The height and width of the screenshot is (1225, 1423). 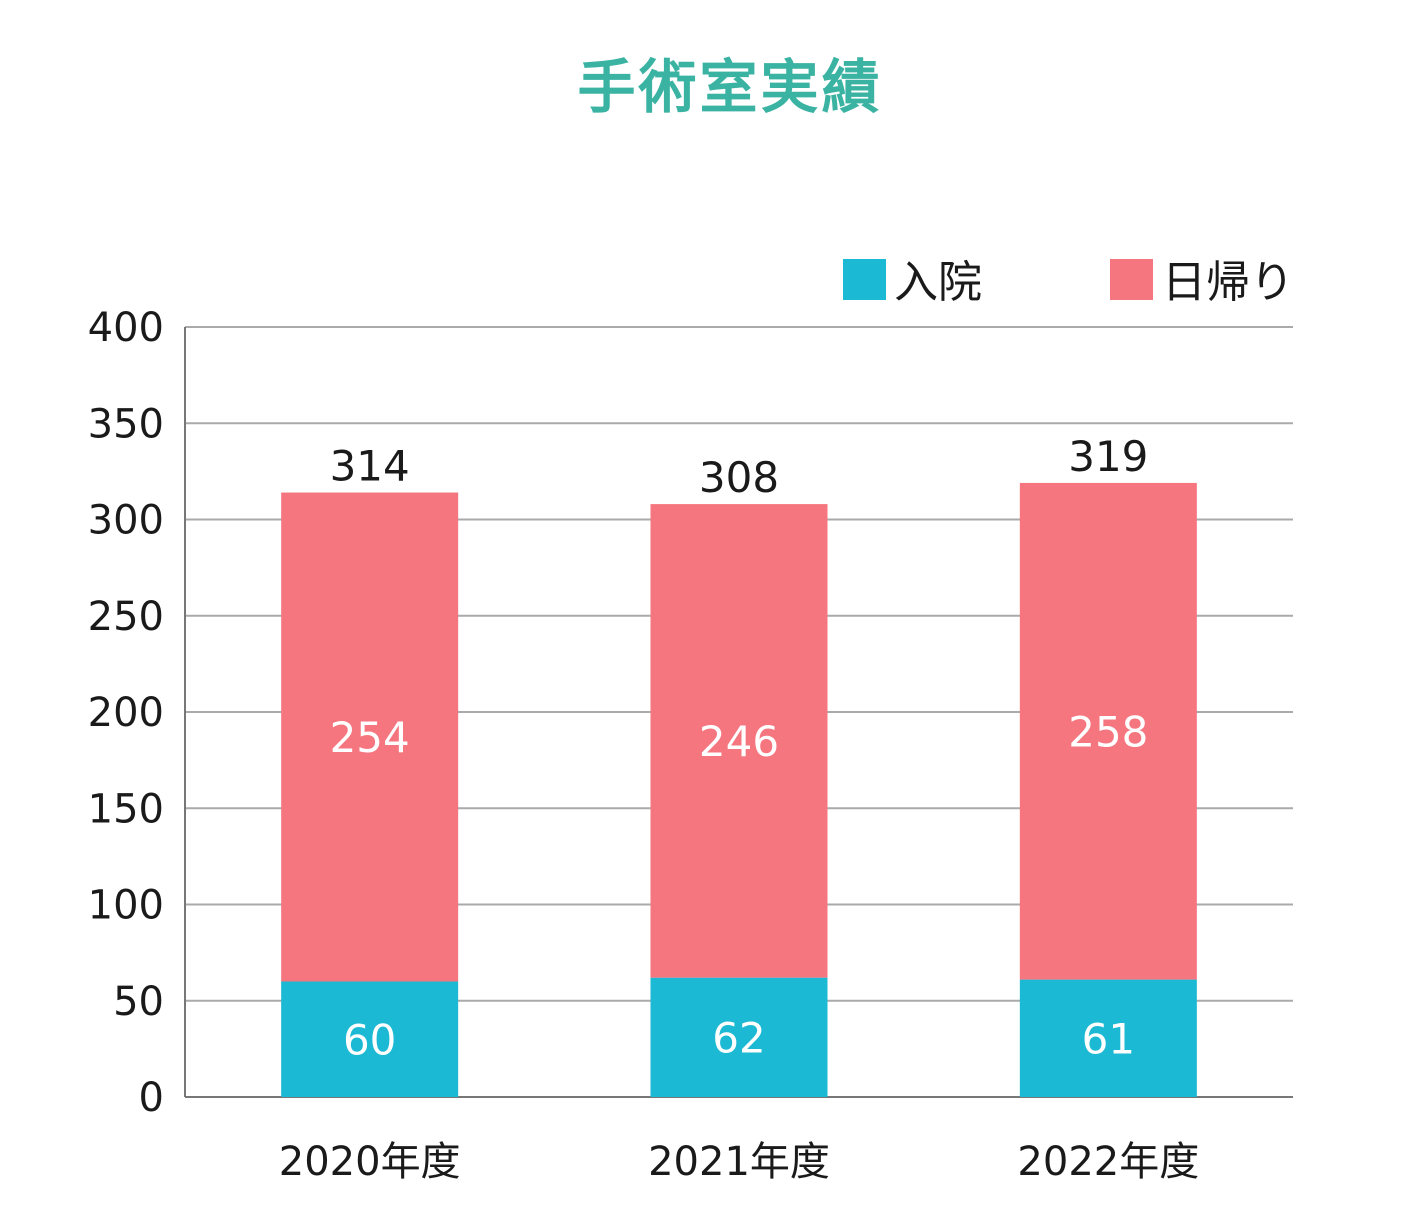 I want to click on bar-value-label: 62, so click(x=738, y=1037).